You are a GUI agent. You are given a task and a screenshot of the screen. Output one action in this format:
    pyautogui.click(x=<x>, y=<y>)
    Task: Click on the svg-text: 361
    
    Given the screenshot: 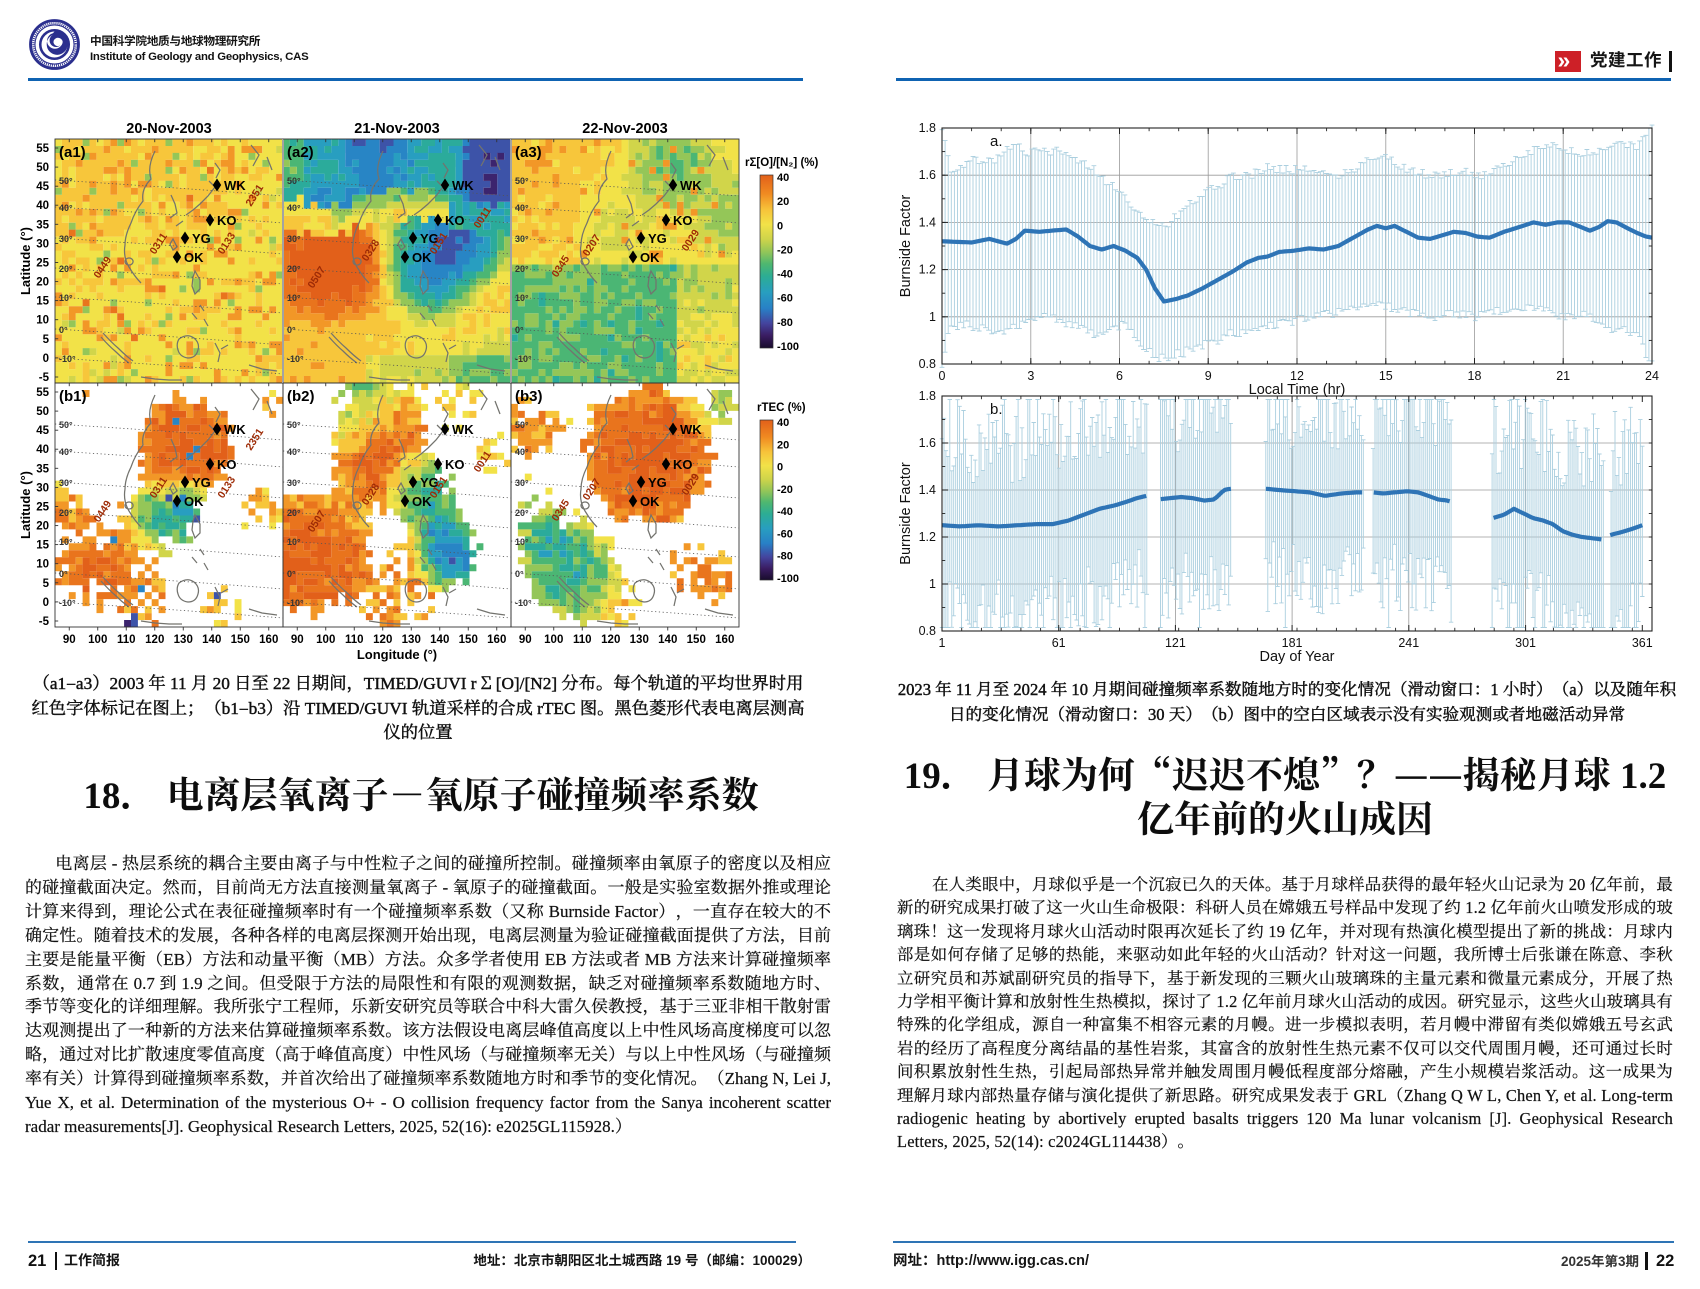 What is the action you would take?
    pyautogui.click(x=1642, y=643)
    